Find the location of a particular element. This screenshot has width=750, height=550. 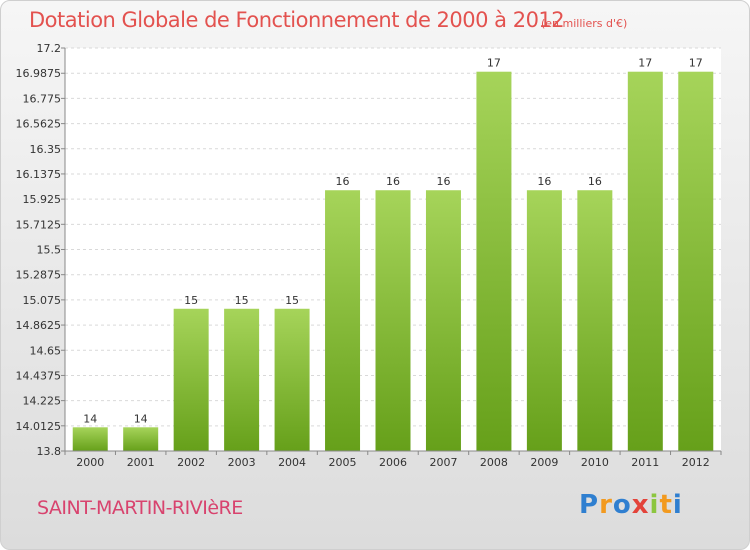

y-tick-label: 15.925 is located at coordinates (42, 199).